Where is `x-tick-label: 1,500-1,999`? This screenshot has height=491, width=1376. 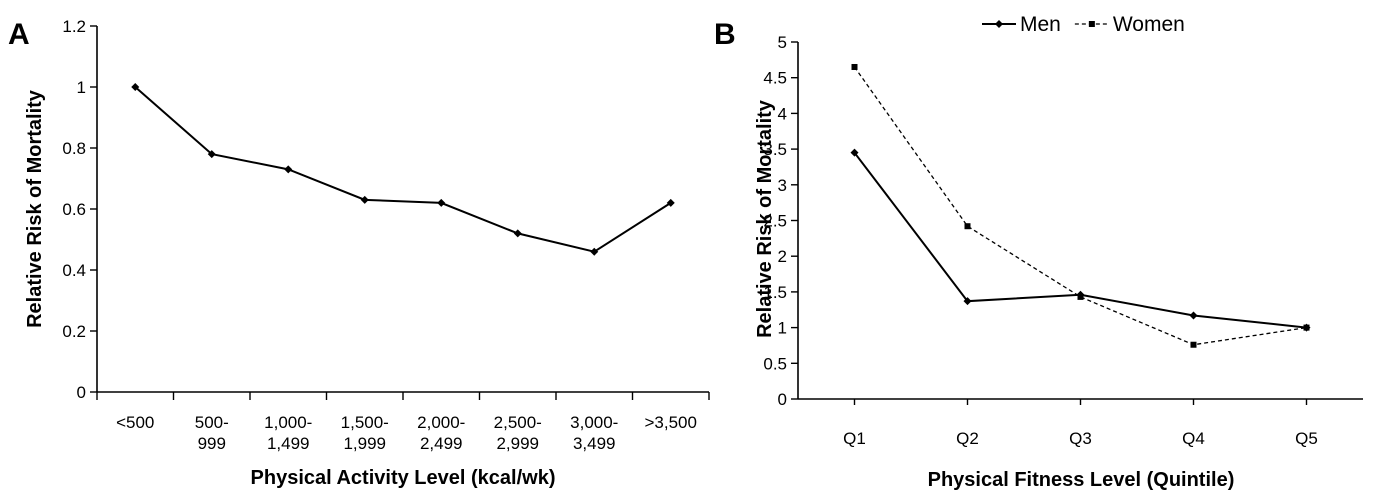 x-tick-label: 1,500-1,999 is located at coordinates (365, 433).